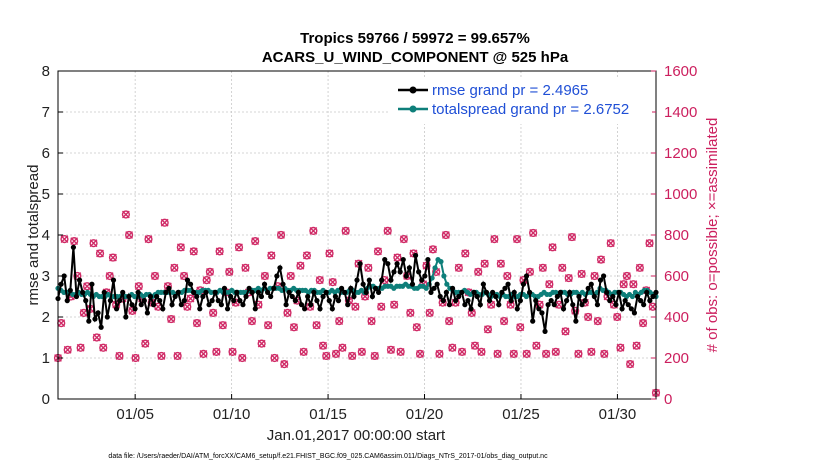  Describe the element at coordinates (425, 414) in the screenshot. I see `x-tick-label: 01/20` at that location.